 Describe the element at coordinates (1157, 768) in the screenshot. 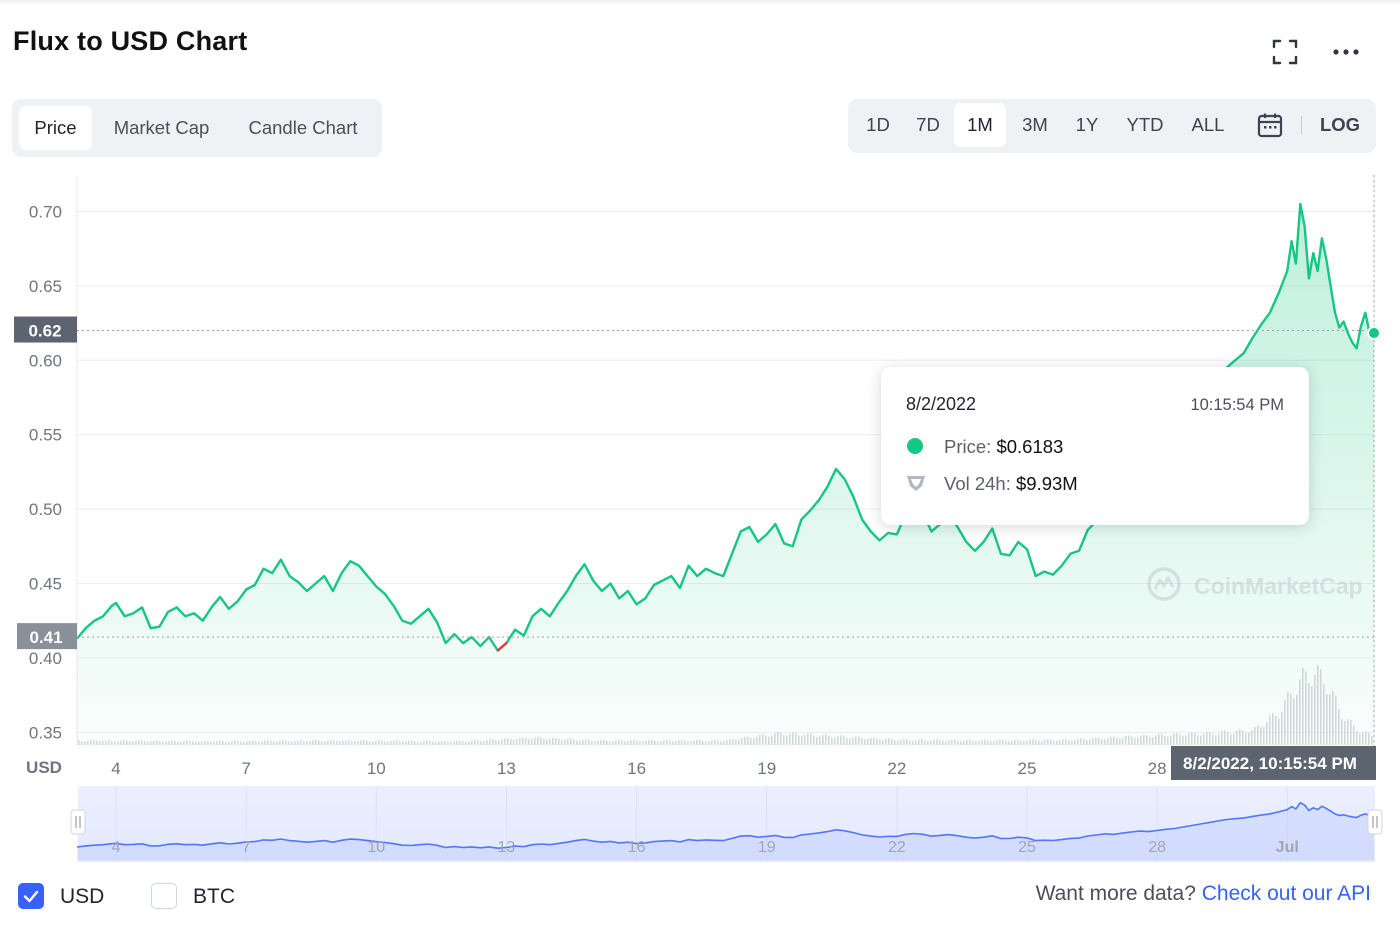

I see `x-tick-label: 28` at that location.